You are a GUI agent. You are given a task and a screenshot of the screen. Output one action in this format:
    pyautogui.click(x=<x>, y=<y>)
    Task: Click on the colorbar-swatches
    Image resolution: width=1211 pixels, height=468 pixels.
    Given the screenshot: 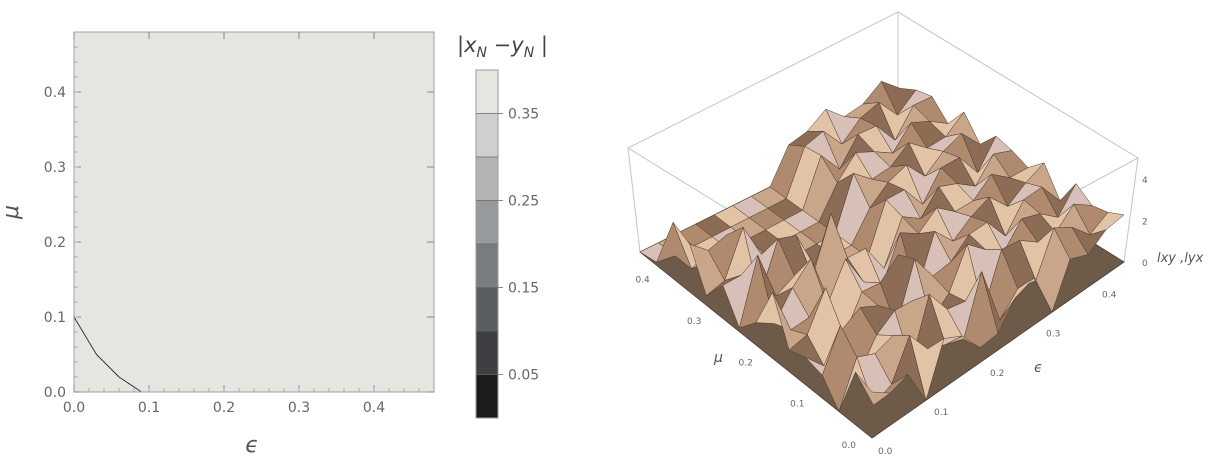 What is the action you would take?
    pyautogui.click(x=487, y=244)
    